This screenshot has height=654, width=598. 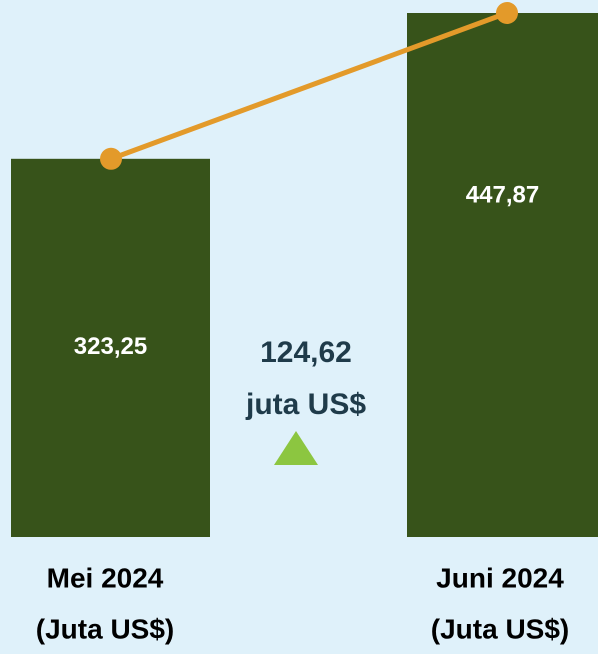 What do you see at coordinates (305, 404) in the screenshot?
I see `change-unit: juta US$` at bounding box center [305, 404].